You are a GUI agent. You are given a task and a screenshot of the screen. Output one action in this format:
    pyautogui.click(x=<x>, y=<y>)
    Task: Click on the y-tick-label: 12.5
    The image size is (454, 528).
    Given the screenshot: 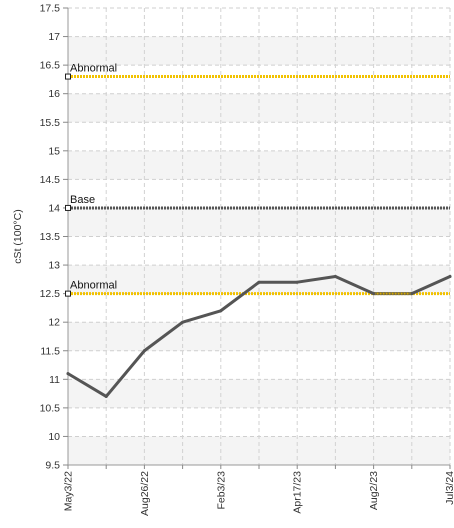 What is the action you would take?
    pyautogui.click(x=50, y=294)
    